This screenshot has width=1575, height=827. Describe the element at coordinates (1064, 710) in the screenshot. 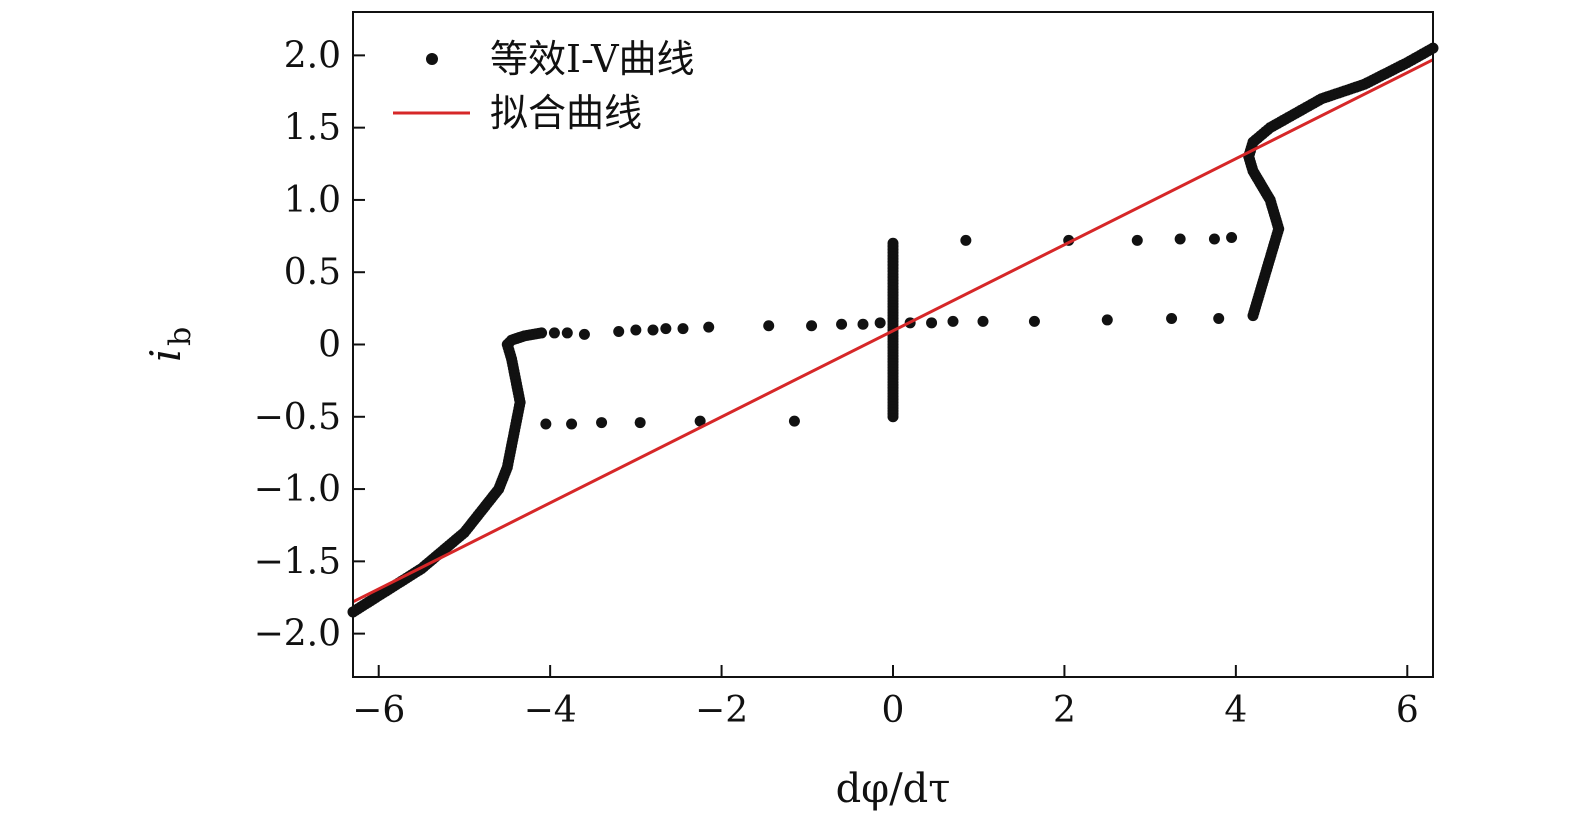

I see `x-tick-label: 2` at that location.